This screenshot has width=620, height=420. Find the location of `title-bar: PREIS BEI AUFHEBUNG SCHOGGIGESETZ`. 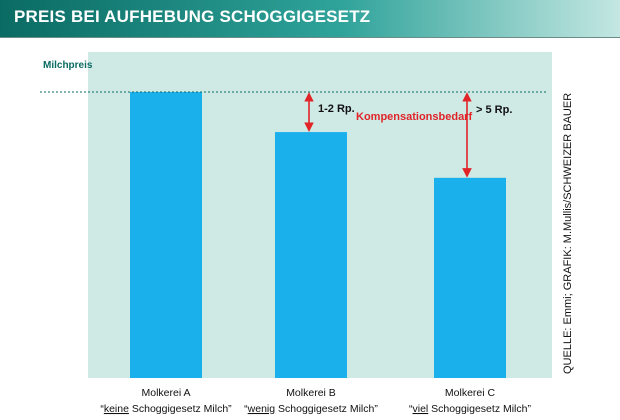

title-bar: PREIS BEI AUFHEBUNG SCHOGGIGESETZ is located at coordinates (310, 18).